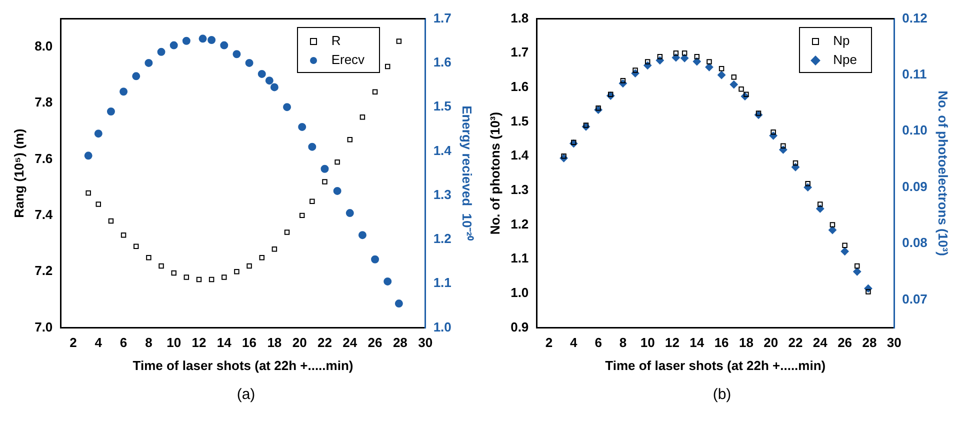 The width and height of the screenshot is (969, 432). What do you see at coordinates (722, 394) in the screenshot?
I see `text: (b)` at bounding box center [722, 394].